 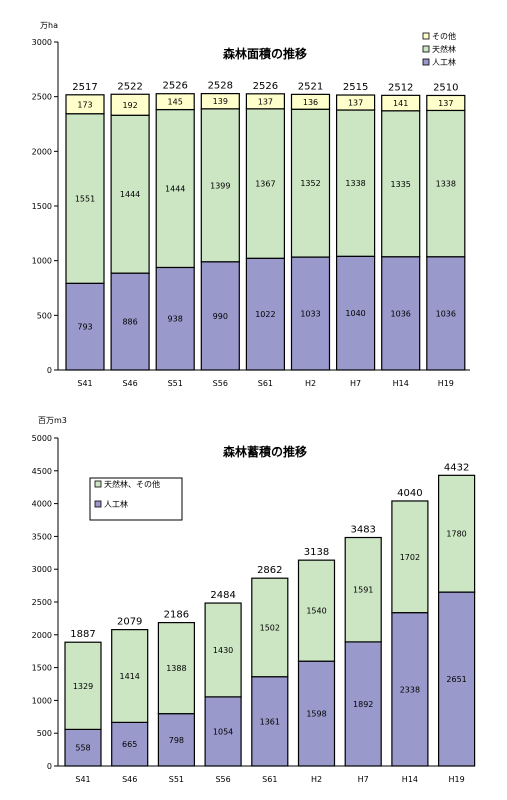 I want to click on legend-entry-label: 天然林, so click(x=444, y=49).